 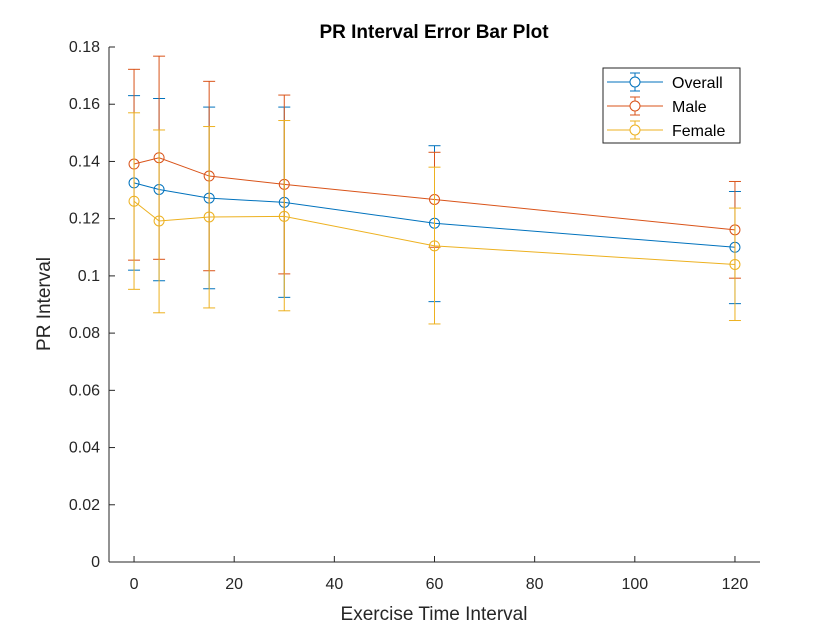 I want to click on legend-label: Overall, so click(x=697, y=83).